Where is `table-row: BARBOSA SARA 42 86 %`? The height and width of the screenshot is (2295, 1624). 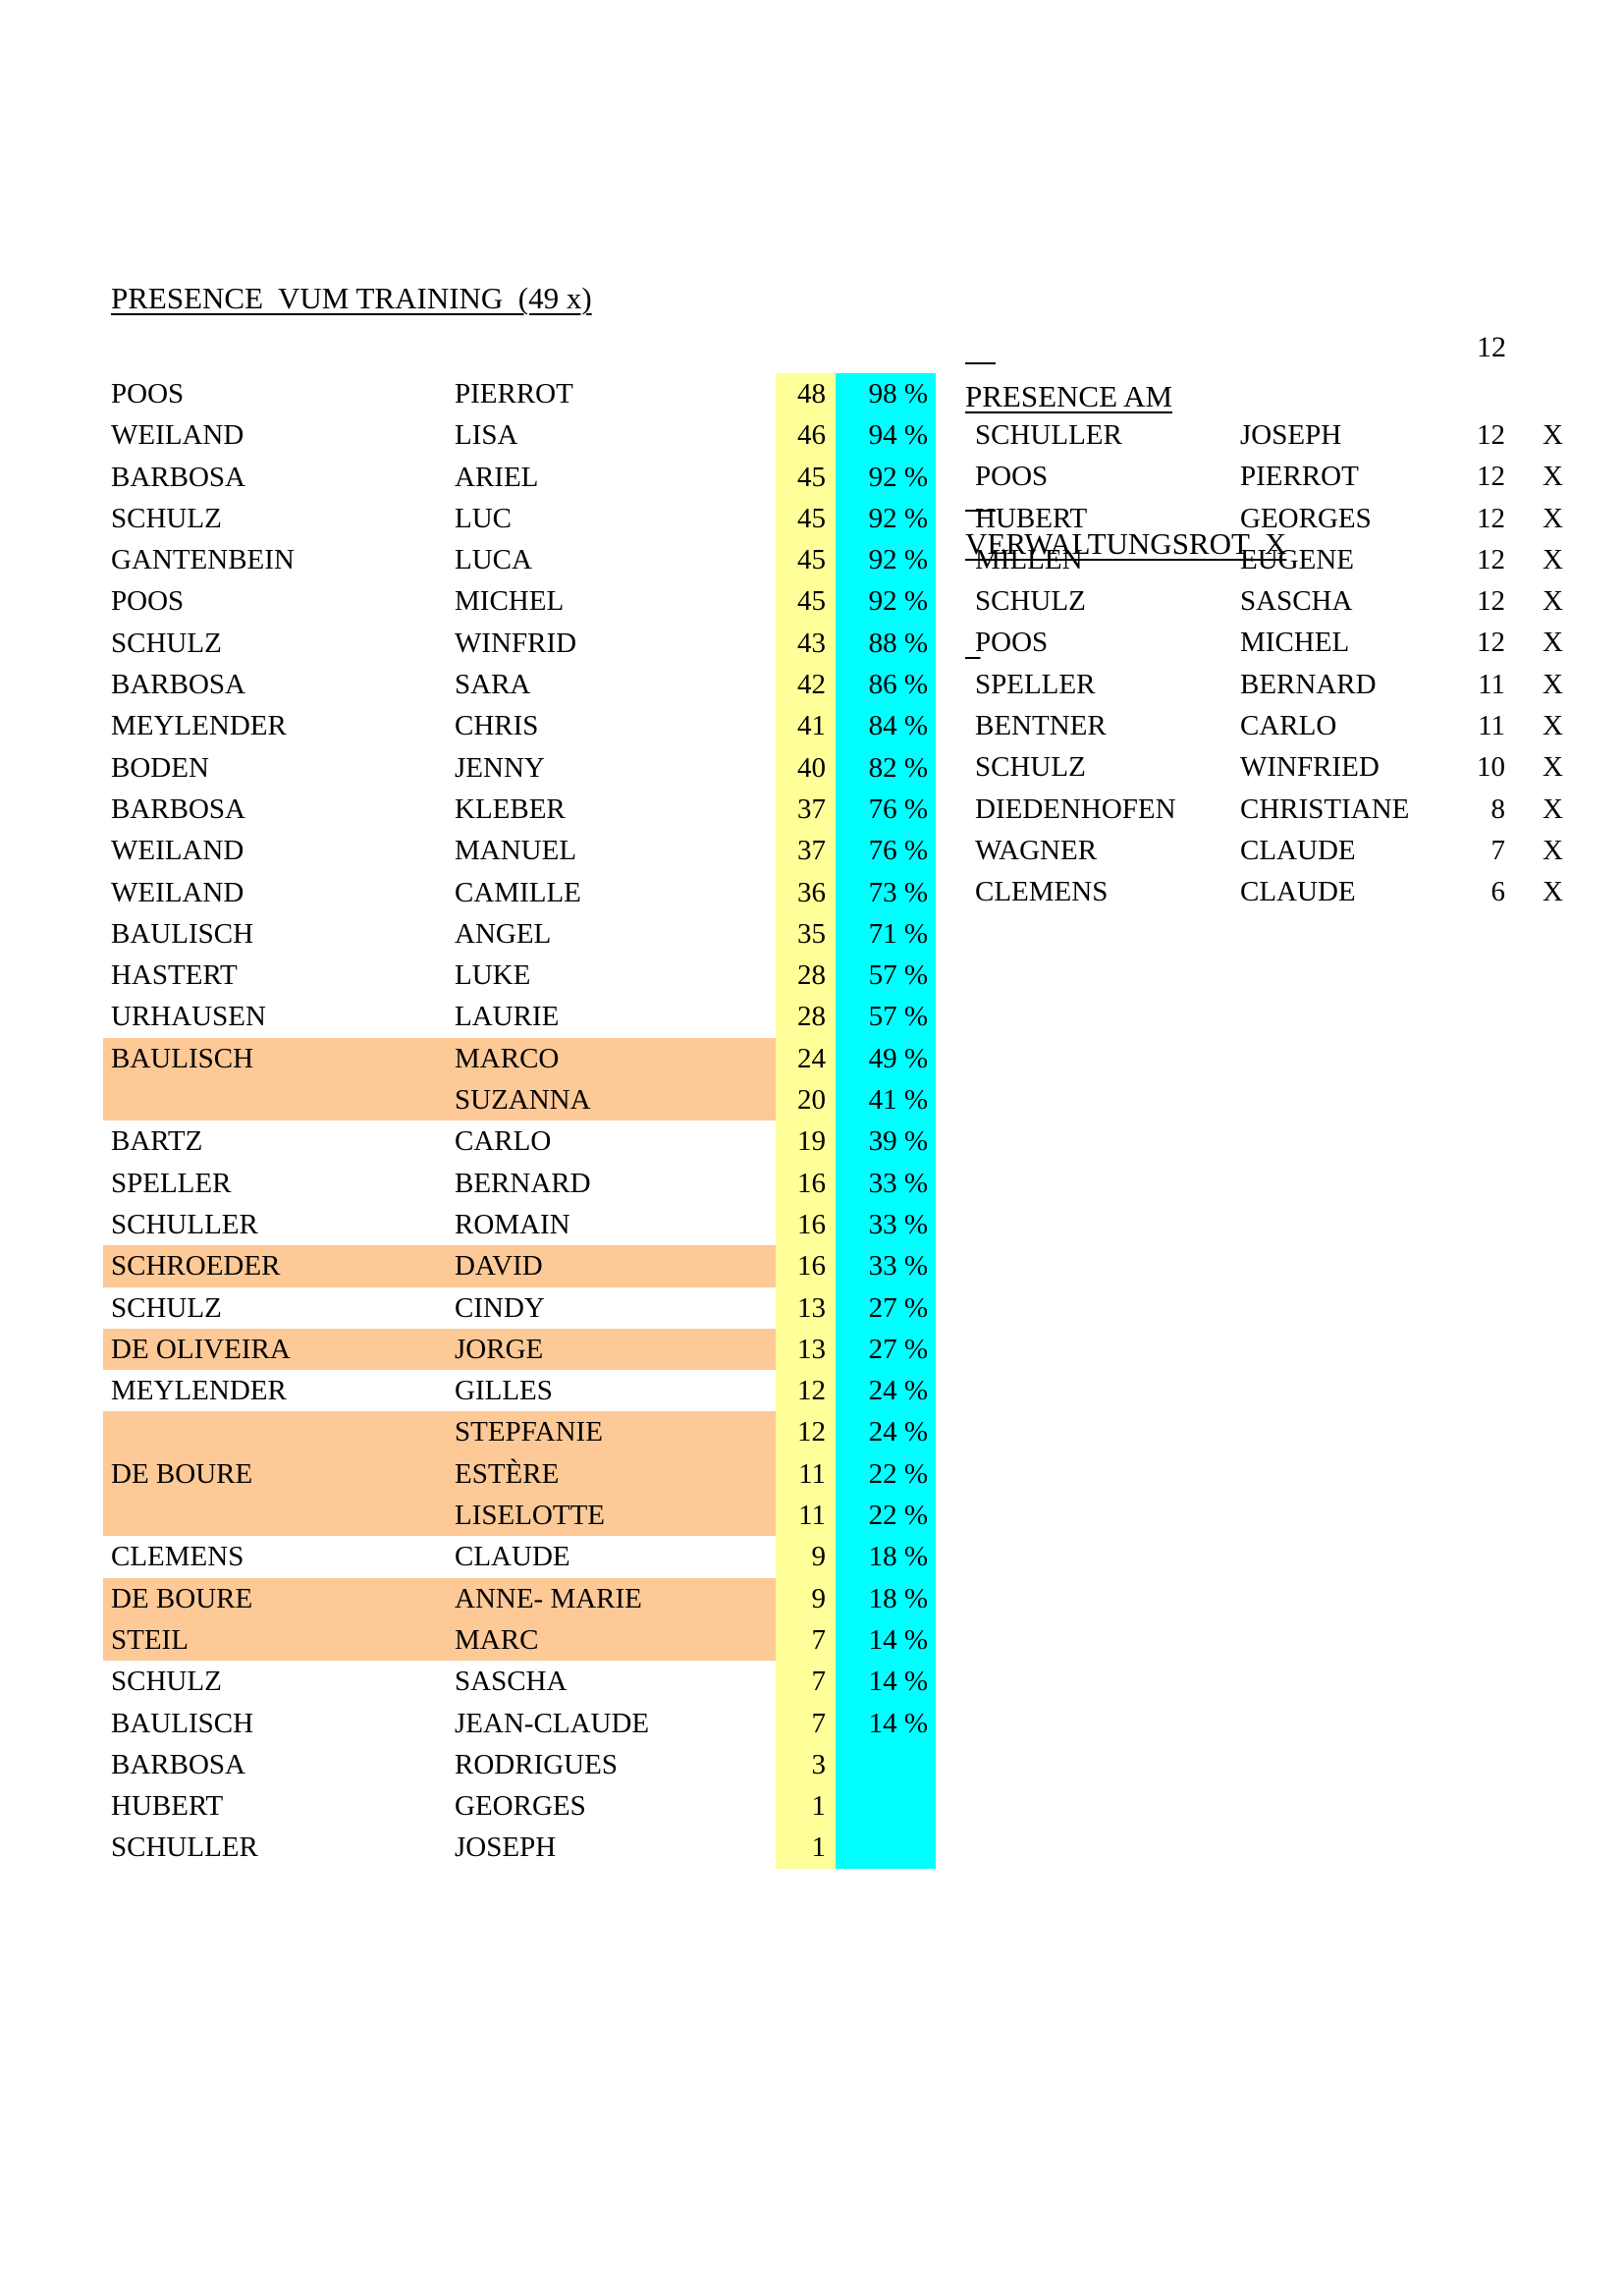
table-row: BARBOSA SARA 42 86 % is located at coordinates (519, 685).